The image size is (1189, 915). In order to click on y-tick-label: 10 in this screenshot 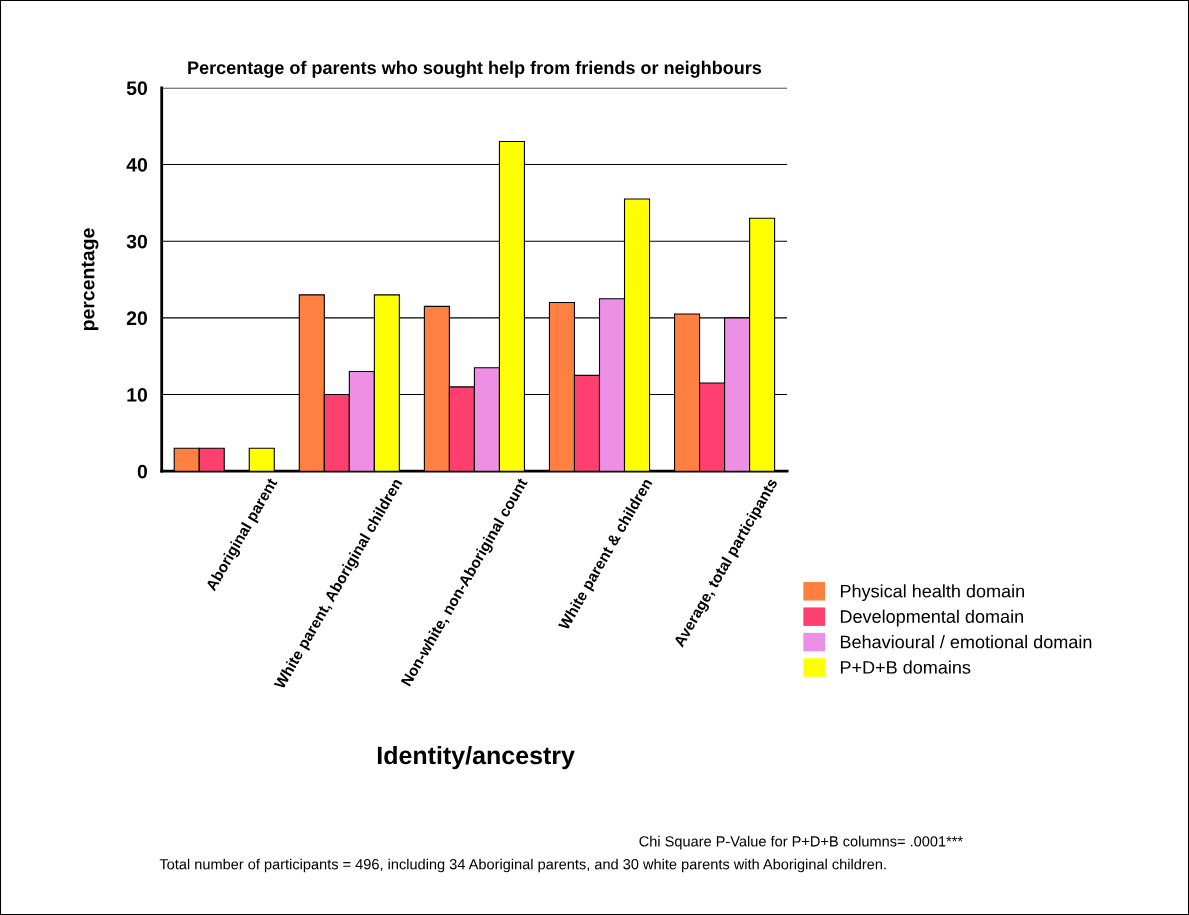, I will do `click(137, 395)`.